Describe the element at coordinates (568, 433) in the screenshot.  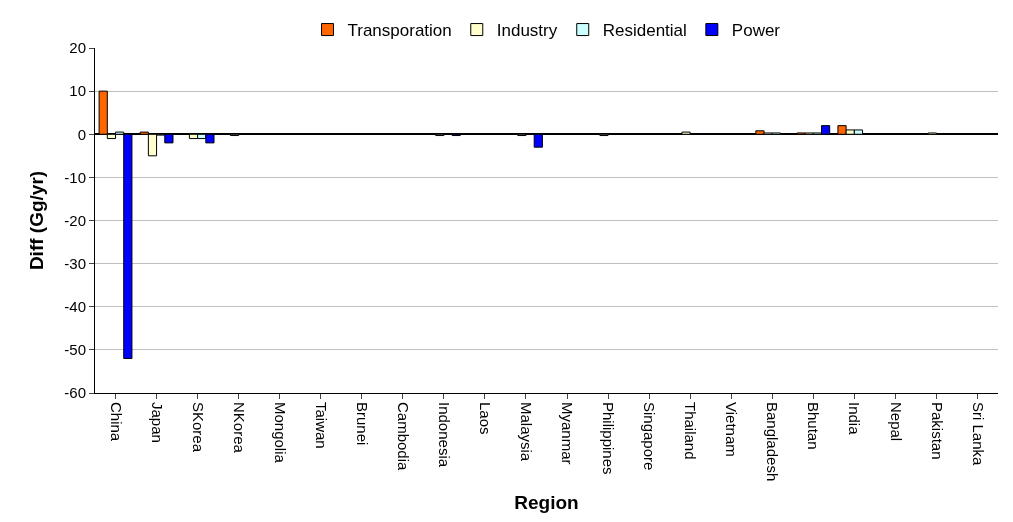
I see `x-tick-label: Myanmar` at that location.